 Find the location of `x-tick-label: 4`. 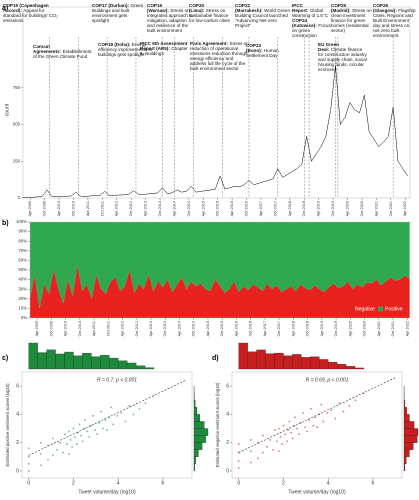

x-tick-label: 4 is located at coordinates (118, 483).